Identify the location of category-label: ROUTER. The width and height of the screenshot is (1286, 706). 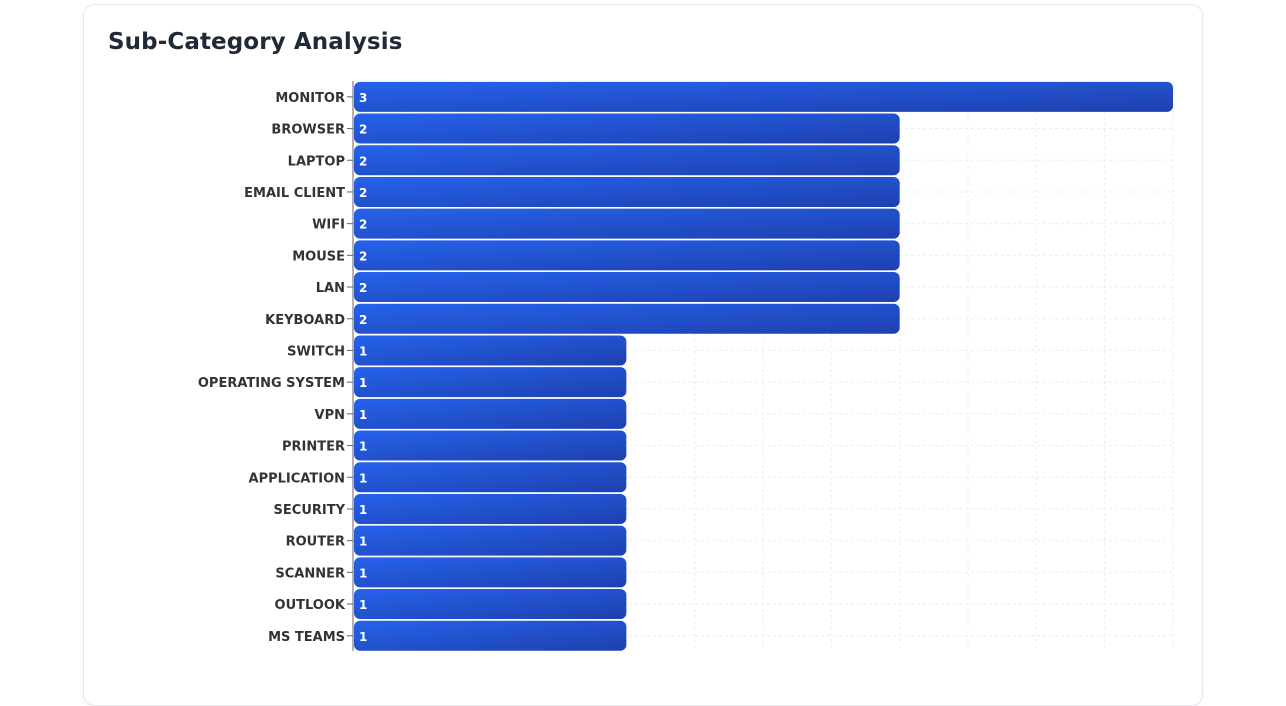
(315, 542).